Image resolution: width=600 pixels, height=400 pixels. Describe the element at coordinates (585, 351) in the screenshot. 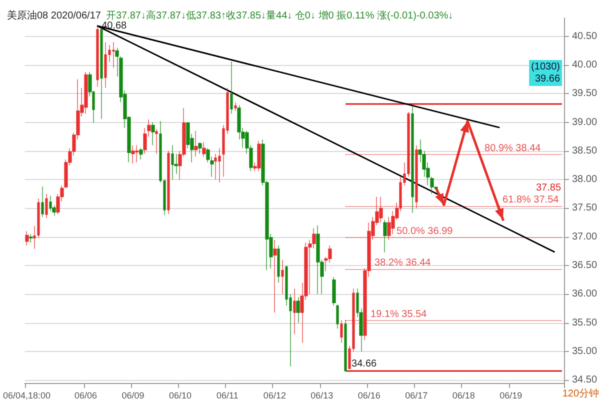

I see `y-tick-label: 35.00` at that location.